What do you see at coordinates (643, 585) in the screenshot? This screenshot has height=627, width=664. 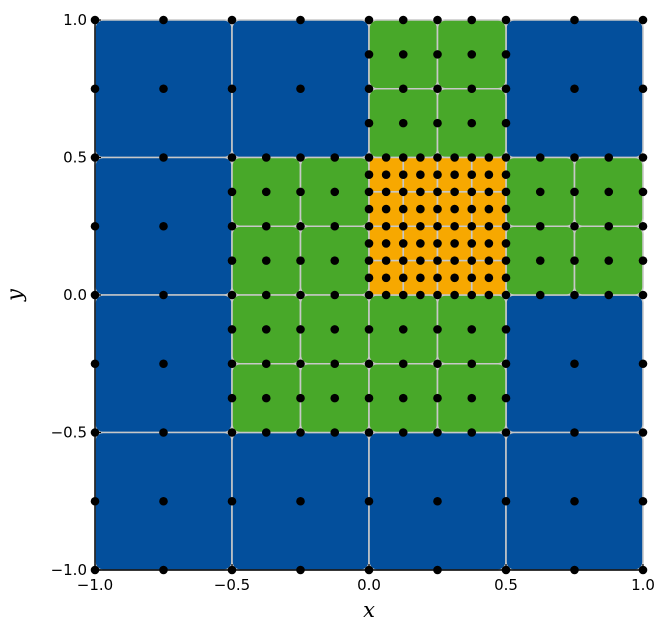 I see `x-tick-label: 1.0` at bounding box center [643, 585].